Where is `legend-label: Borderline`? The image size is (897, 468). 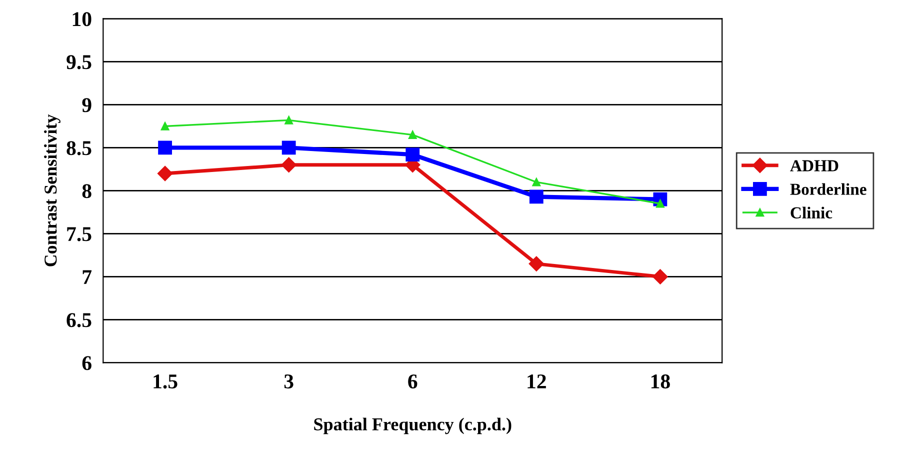 legend-label: Borderline is located at coordinates (828, 189).